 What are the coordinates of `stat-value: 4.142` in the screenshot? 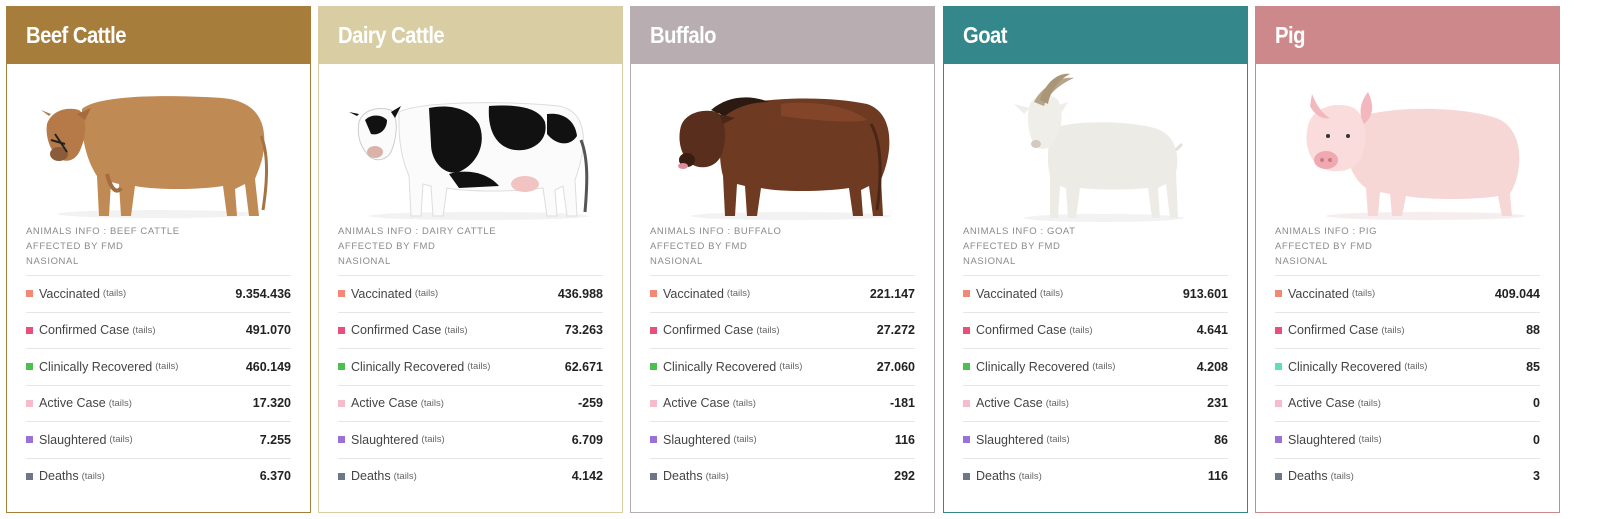 It's located at (587, 476).